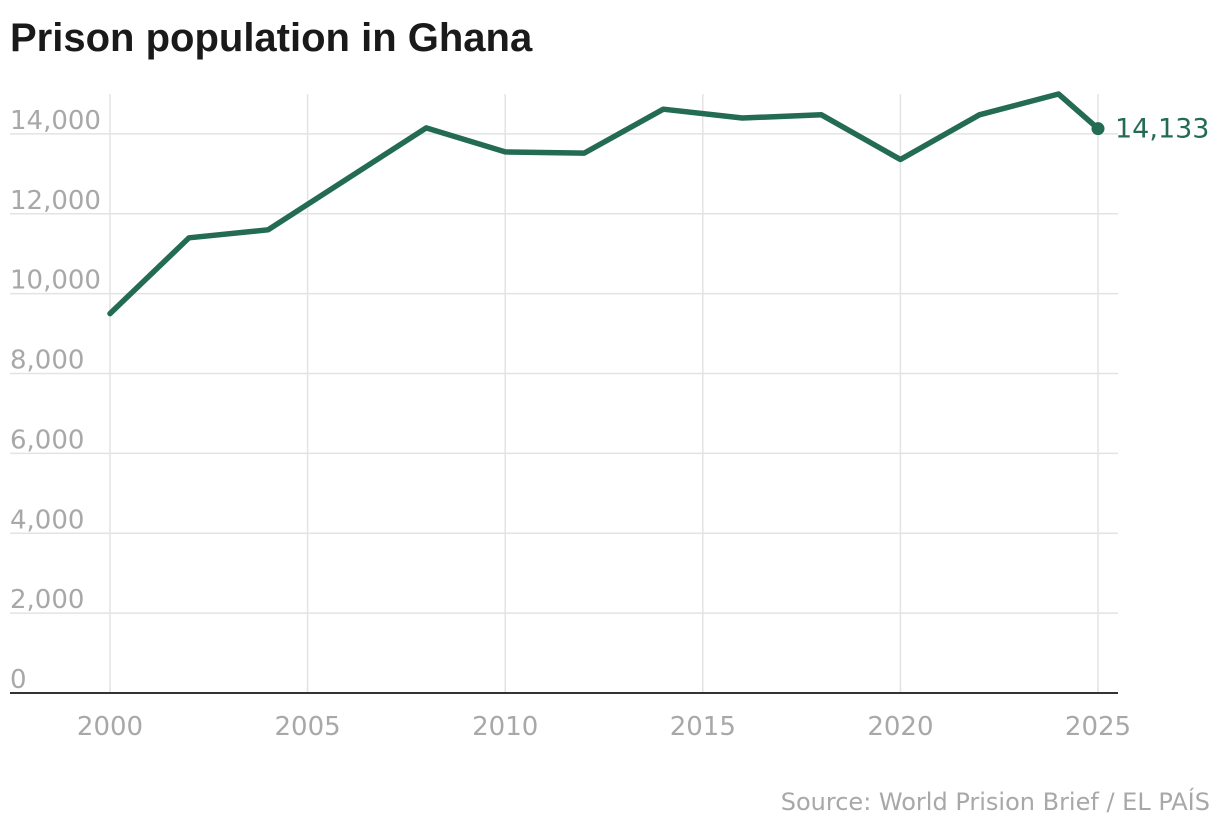 The height and width of the screenshot is (834, 1220). What do you see at coordinates (55, 201) in the screenshot?
I see `y-tick-label: 12,000` at bounding box center [55, 201].